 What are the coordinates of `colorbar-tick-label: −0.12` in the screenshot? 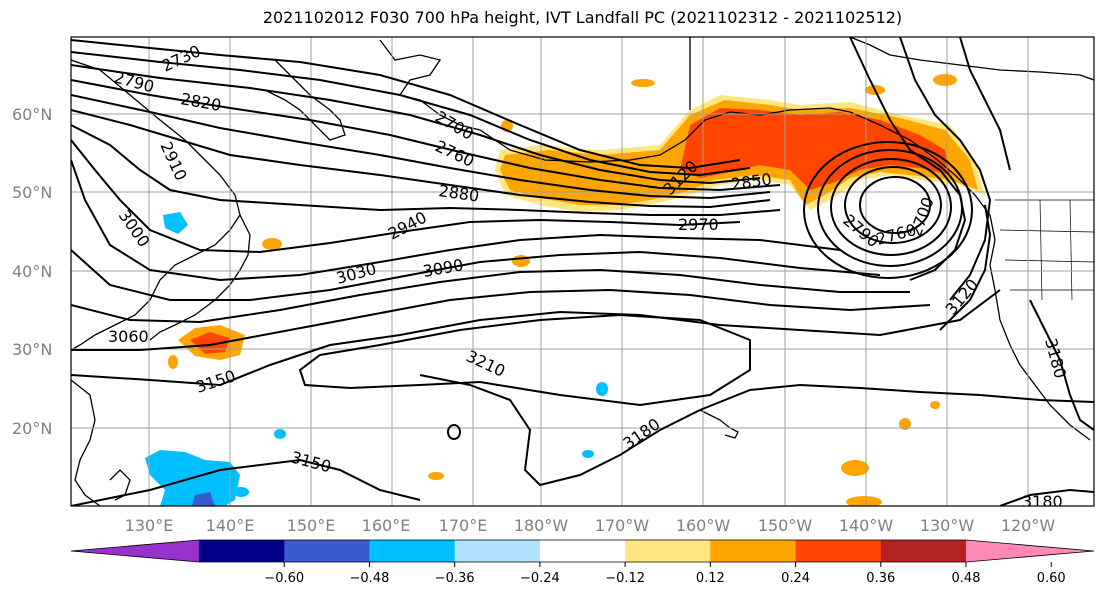 It's located at (625, 578).